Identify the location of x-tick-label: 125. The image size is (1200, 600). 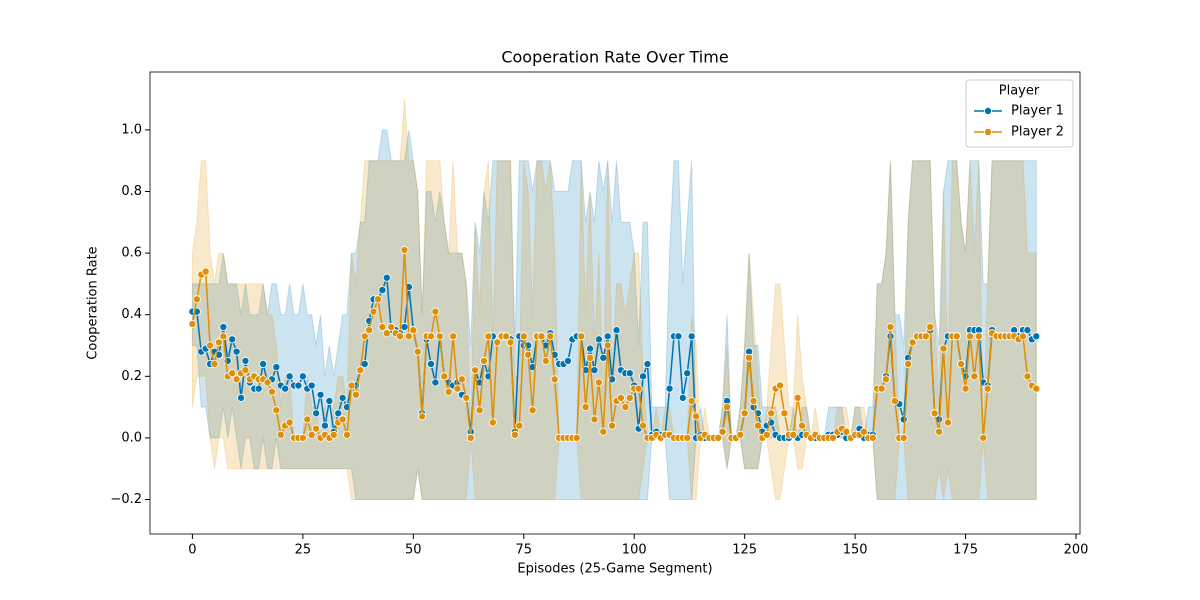
(744, 550).